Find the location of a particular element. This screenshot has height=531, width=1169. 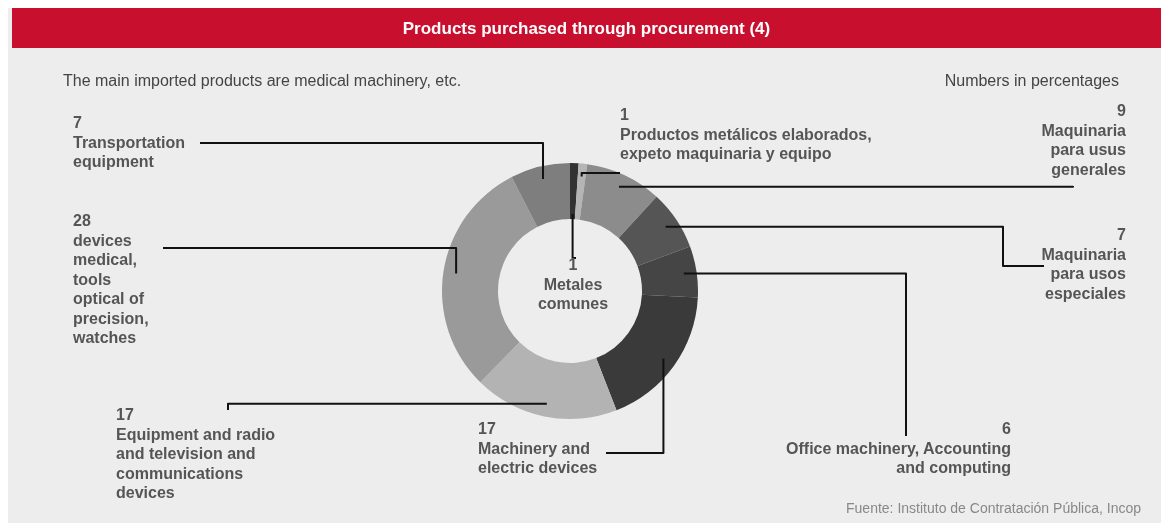

data-label: 9 is located at coordinates (1122, 110).